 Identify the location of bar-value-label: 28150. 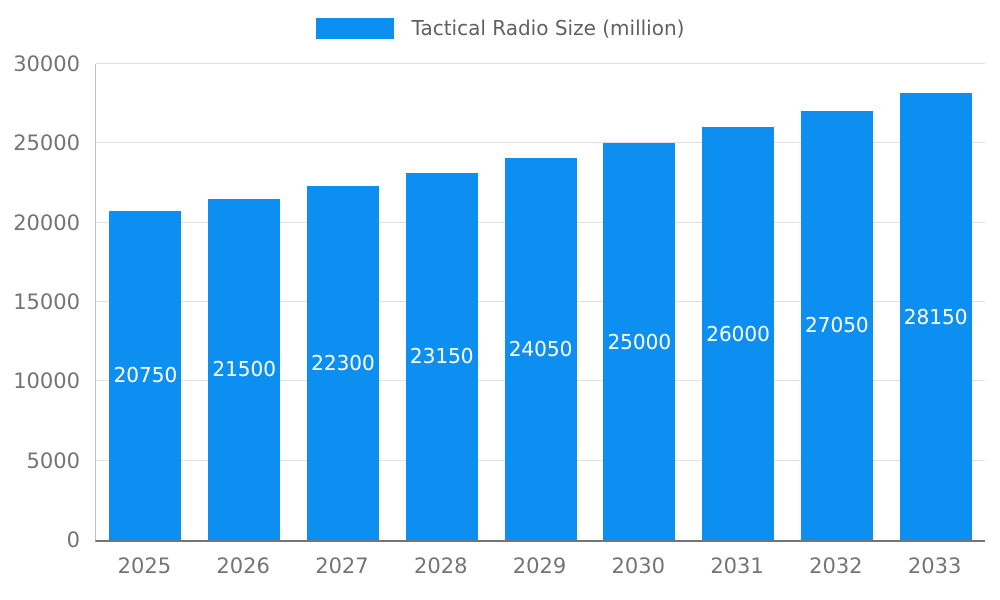
(935, 316).